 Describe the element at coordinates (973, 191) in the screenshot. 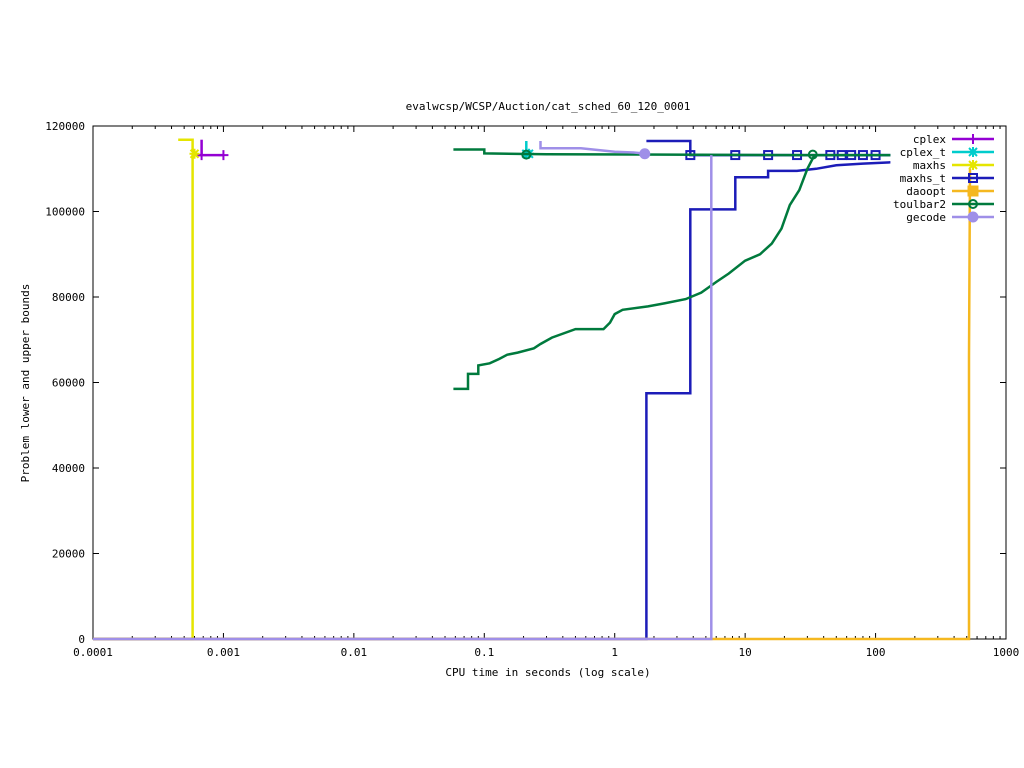

I see `legend-marker-daoopt` at that location.